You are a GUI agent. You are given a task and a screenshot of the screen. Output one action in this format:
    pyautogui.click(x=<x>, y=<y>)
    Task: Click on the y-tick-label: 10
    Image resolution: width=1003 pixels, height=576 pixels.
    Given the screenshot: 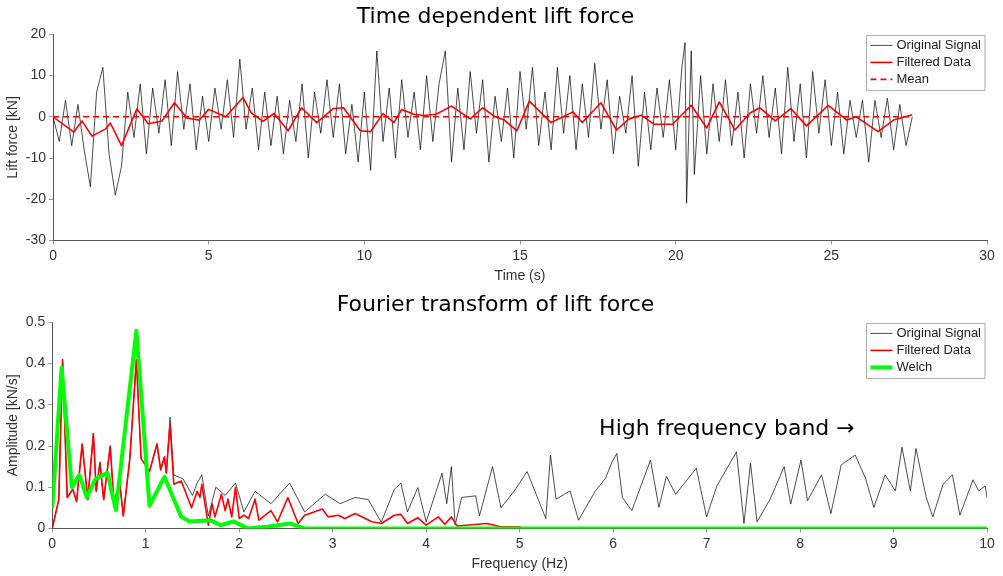 What is the action you would take?
    pyautogui.click(x=38, y=74)
    